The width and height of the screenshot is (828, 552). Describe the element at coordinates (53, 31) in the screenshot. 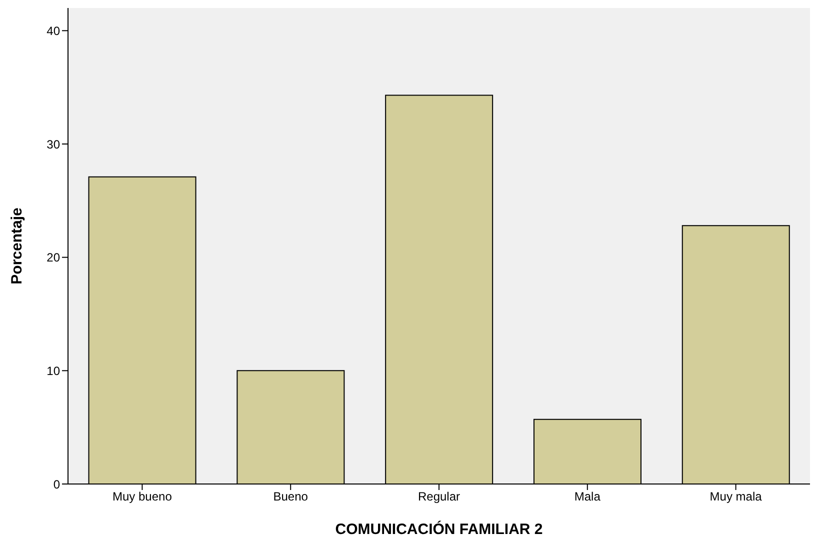

I see `y-tick-label: 40` at that location.